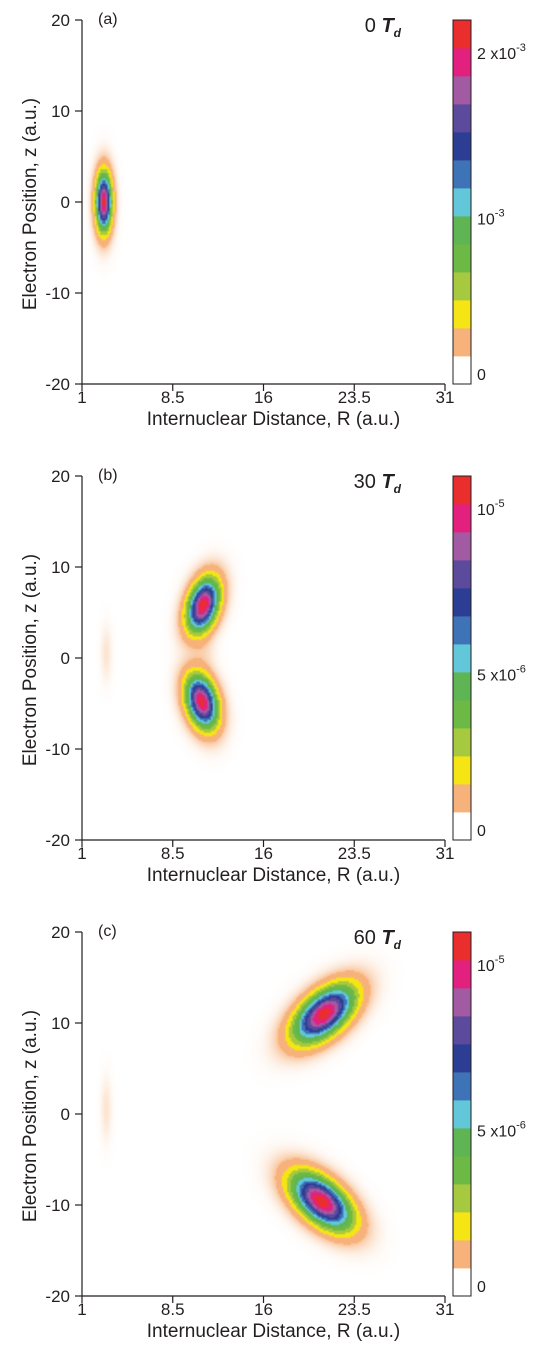 The image size is (548, 1351). Describe the element at coordinates (108, 19) in the screenshot. I see `panel-label: (a)` at that location.